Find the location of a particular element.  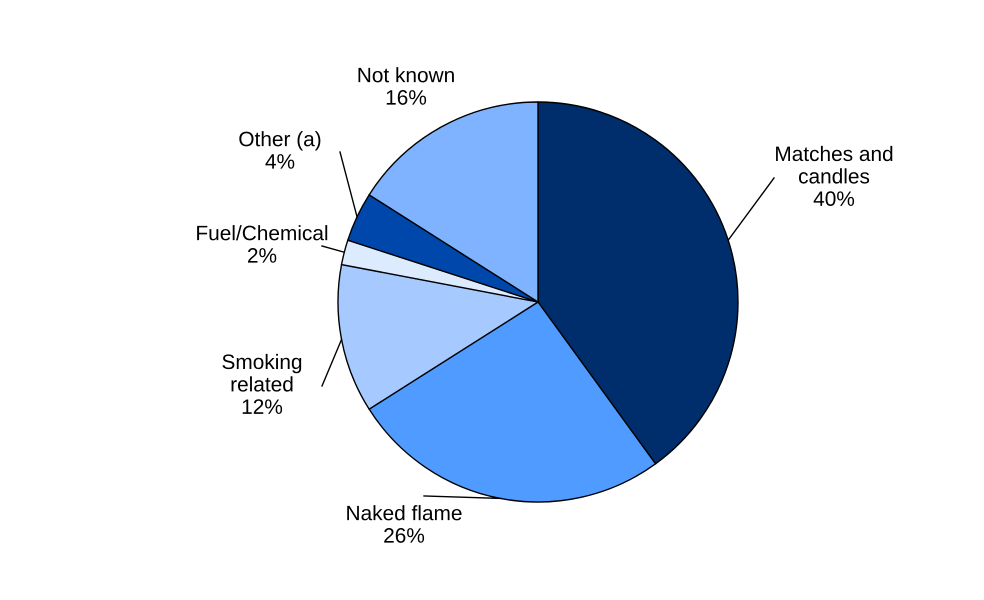

data-label: 16% is located at coordinates (406, 97).